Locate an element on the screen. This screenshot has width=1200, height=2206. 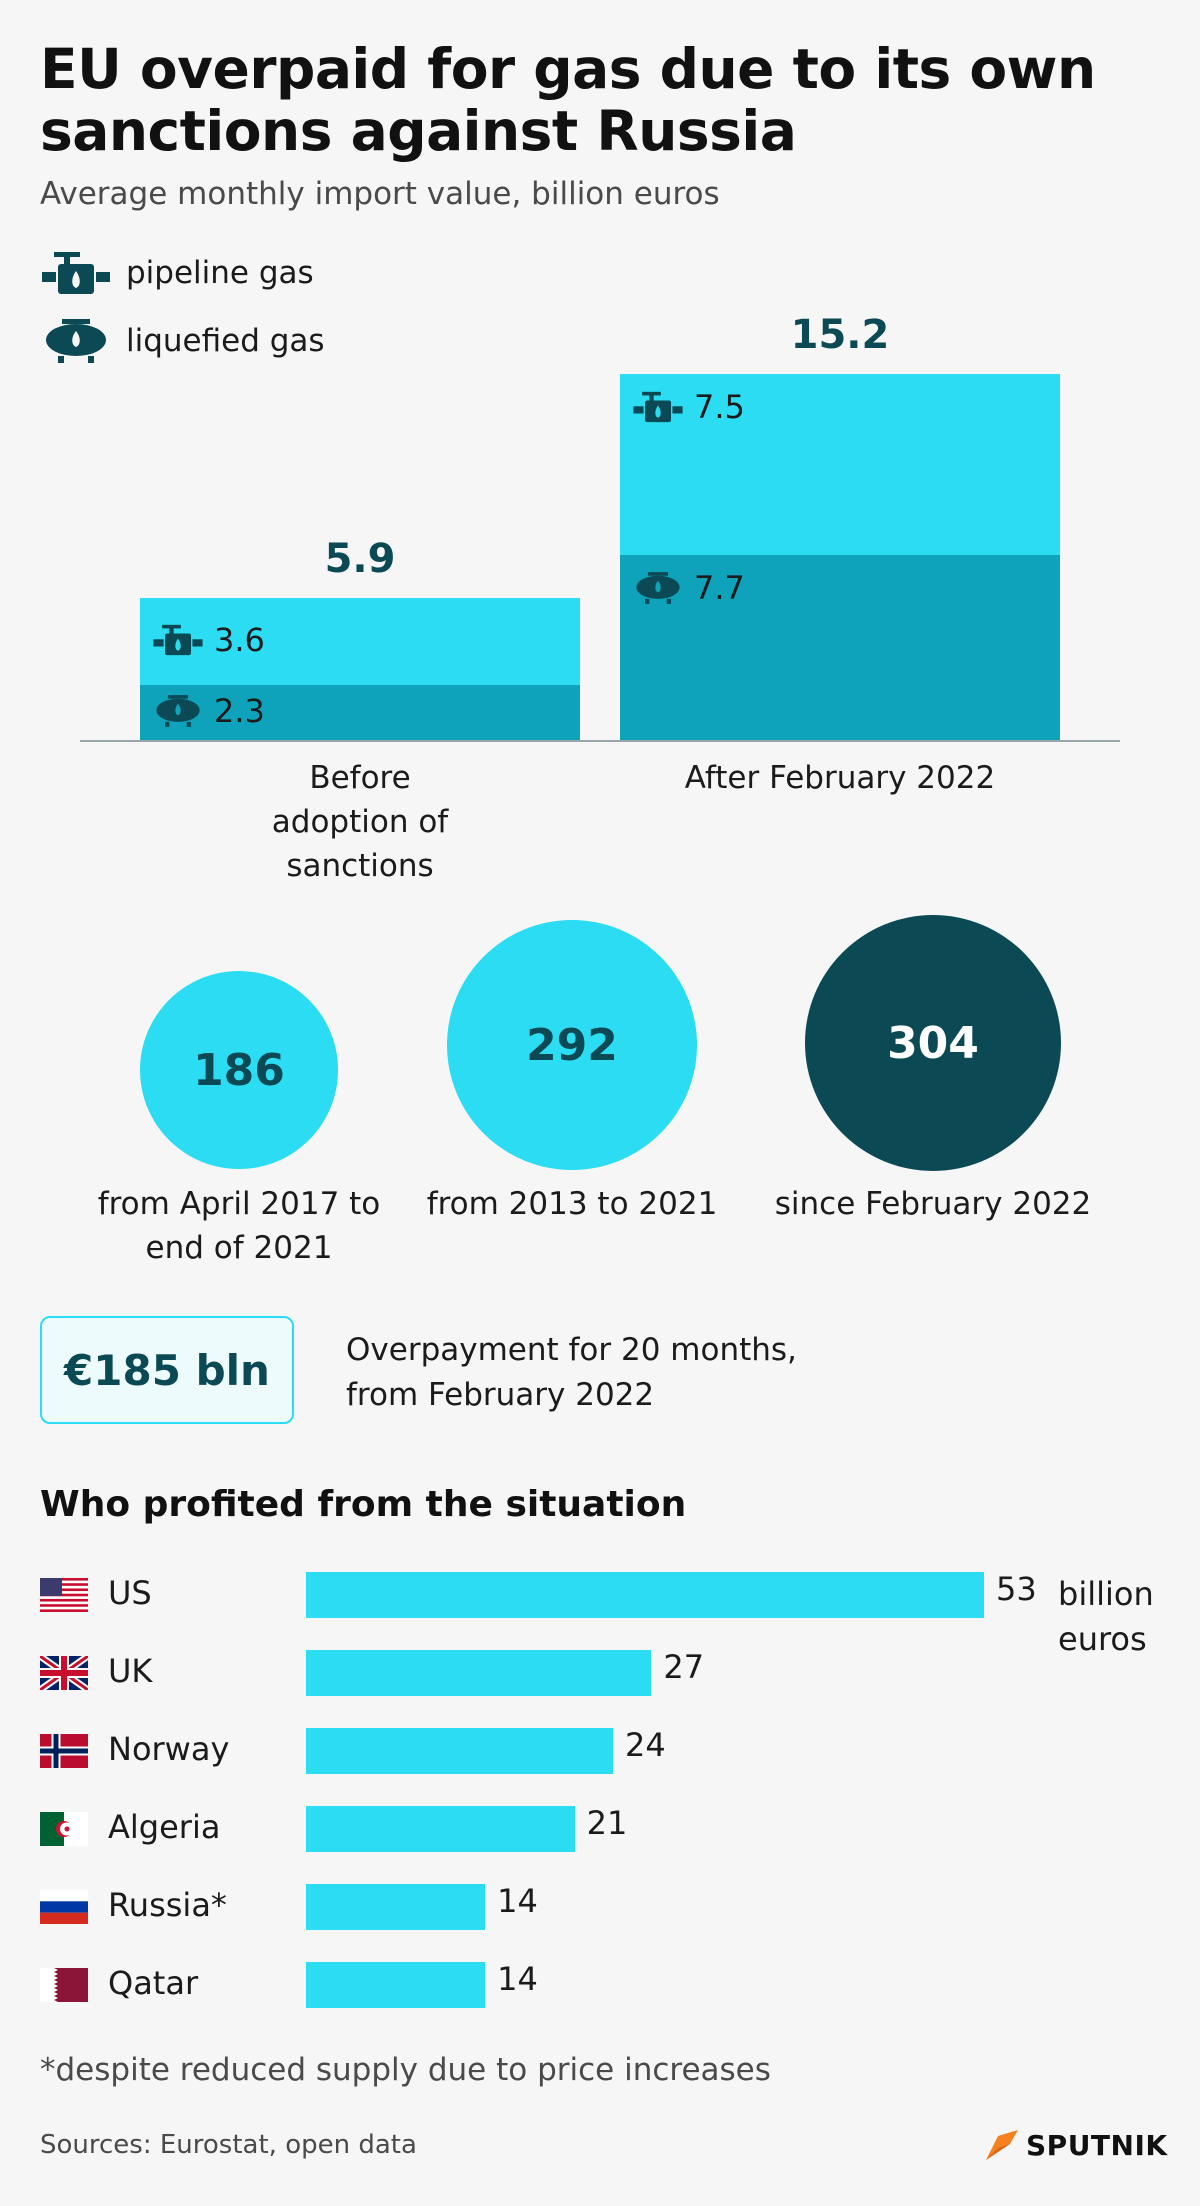
category-label-line: After February 2022 is located at coordinates (840, 778).